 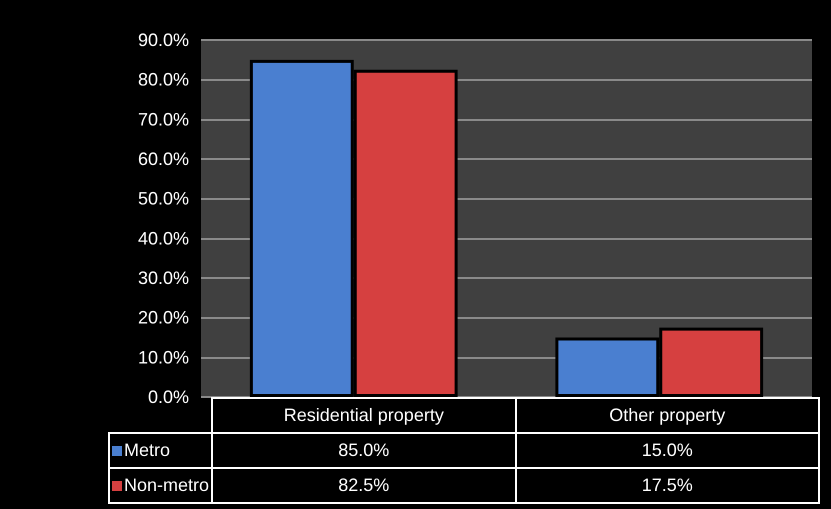 I want to click on data-label: 85.0%, so click(x=364, y=450).